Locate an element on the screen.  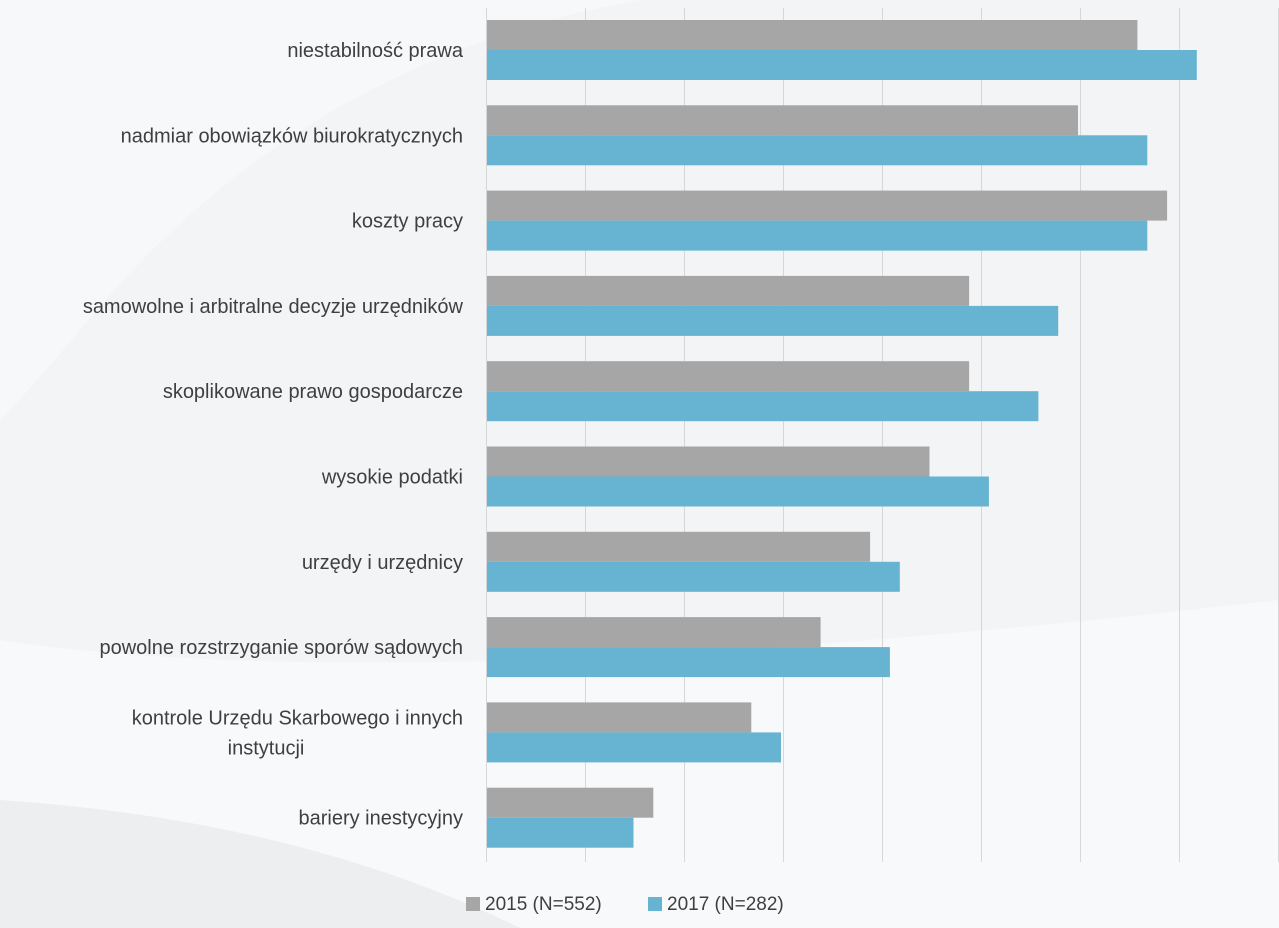
category-label-1: nadmiar obowiązków biurokratycznych is located at coordinates (292, 136).